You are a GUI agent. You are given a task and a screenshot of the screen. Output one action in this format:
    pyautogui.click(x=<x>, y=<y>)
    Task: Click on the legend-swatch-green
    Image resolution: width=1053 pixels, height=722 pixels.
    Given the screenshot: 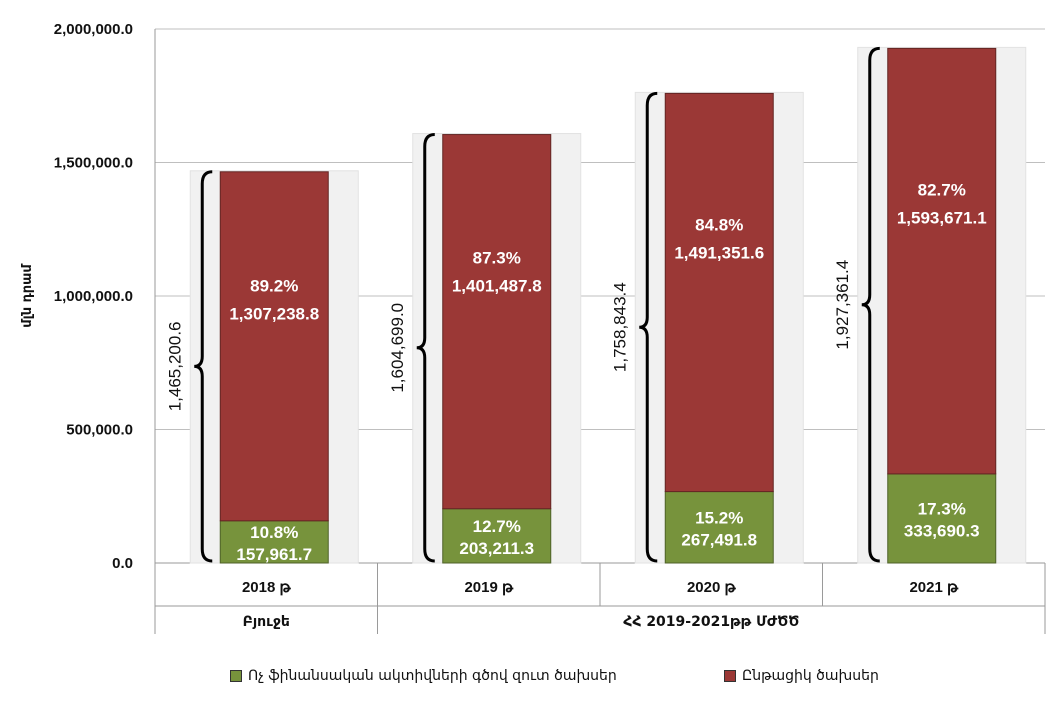 What is the action you would take?
    pyautogui.click(x=236, y=676)
    